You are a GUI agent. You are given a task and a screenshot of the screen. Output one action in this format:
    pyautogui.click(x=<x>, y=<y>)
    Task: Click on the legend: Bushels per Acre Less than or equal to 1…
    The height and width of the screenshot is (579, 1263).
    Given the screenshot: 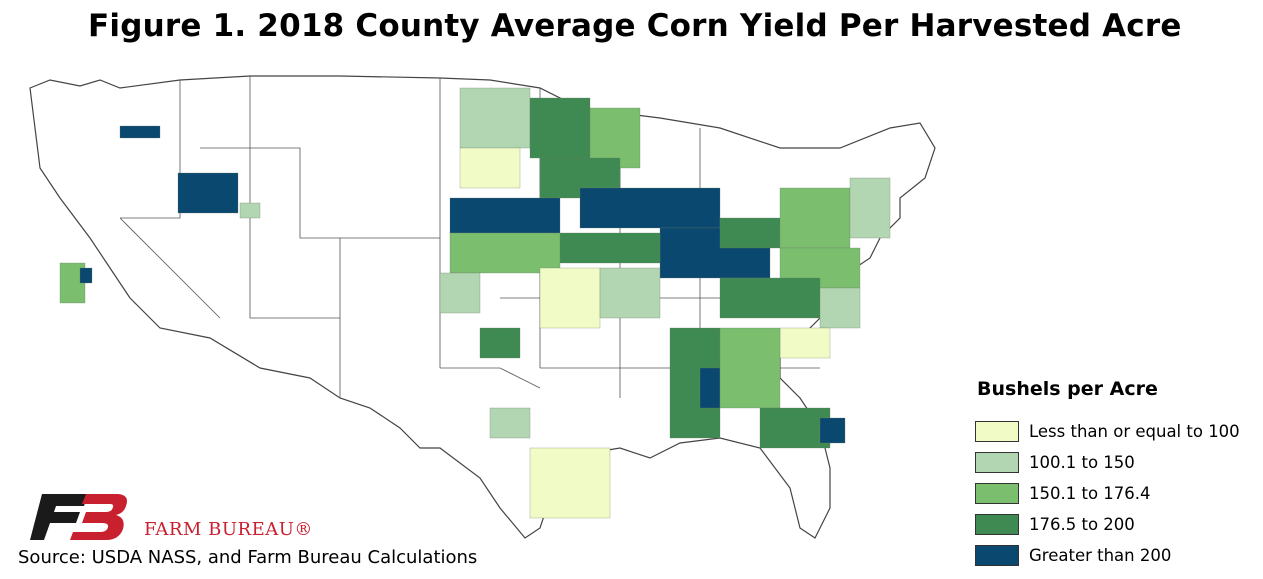 What is the action you would take?
    pyautogui.click(x=1117, y=474)
    